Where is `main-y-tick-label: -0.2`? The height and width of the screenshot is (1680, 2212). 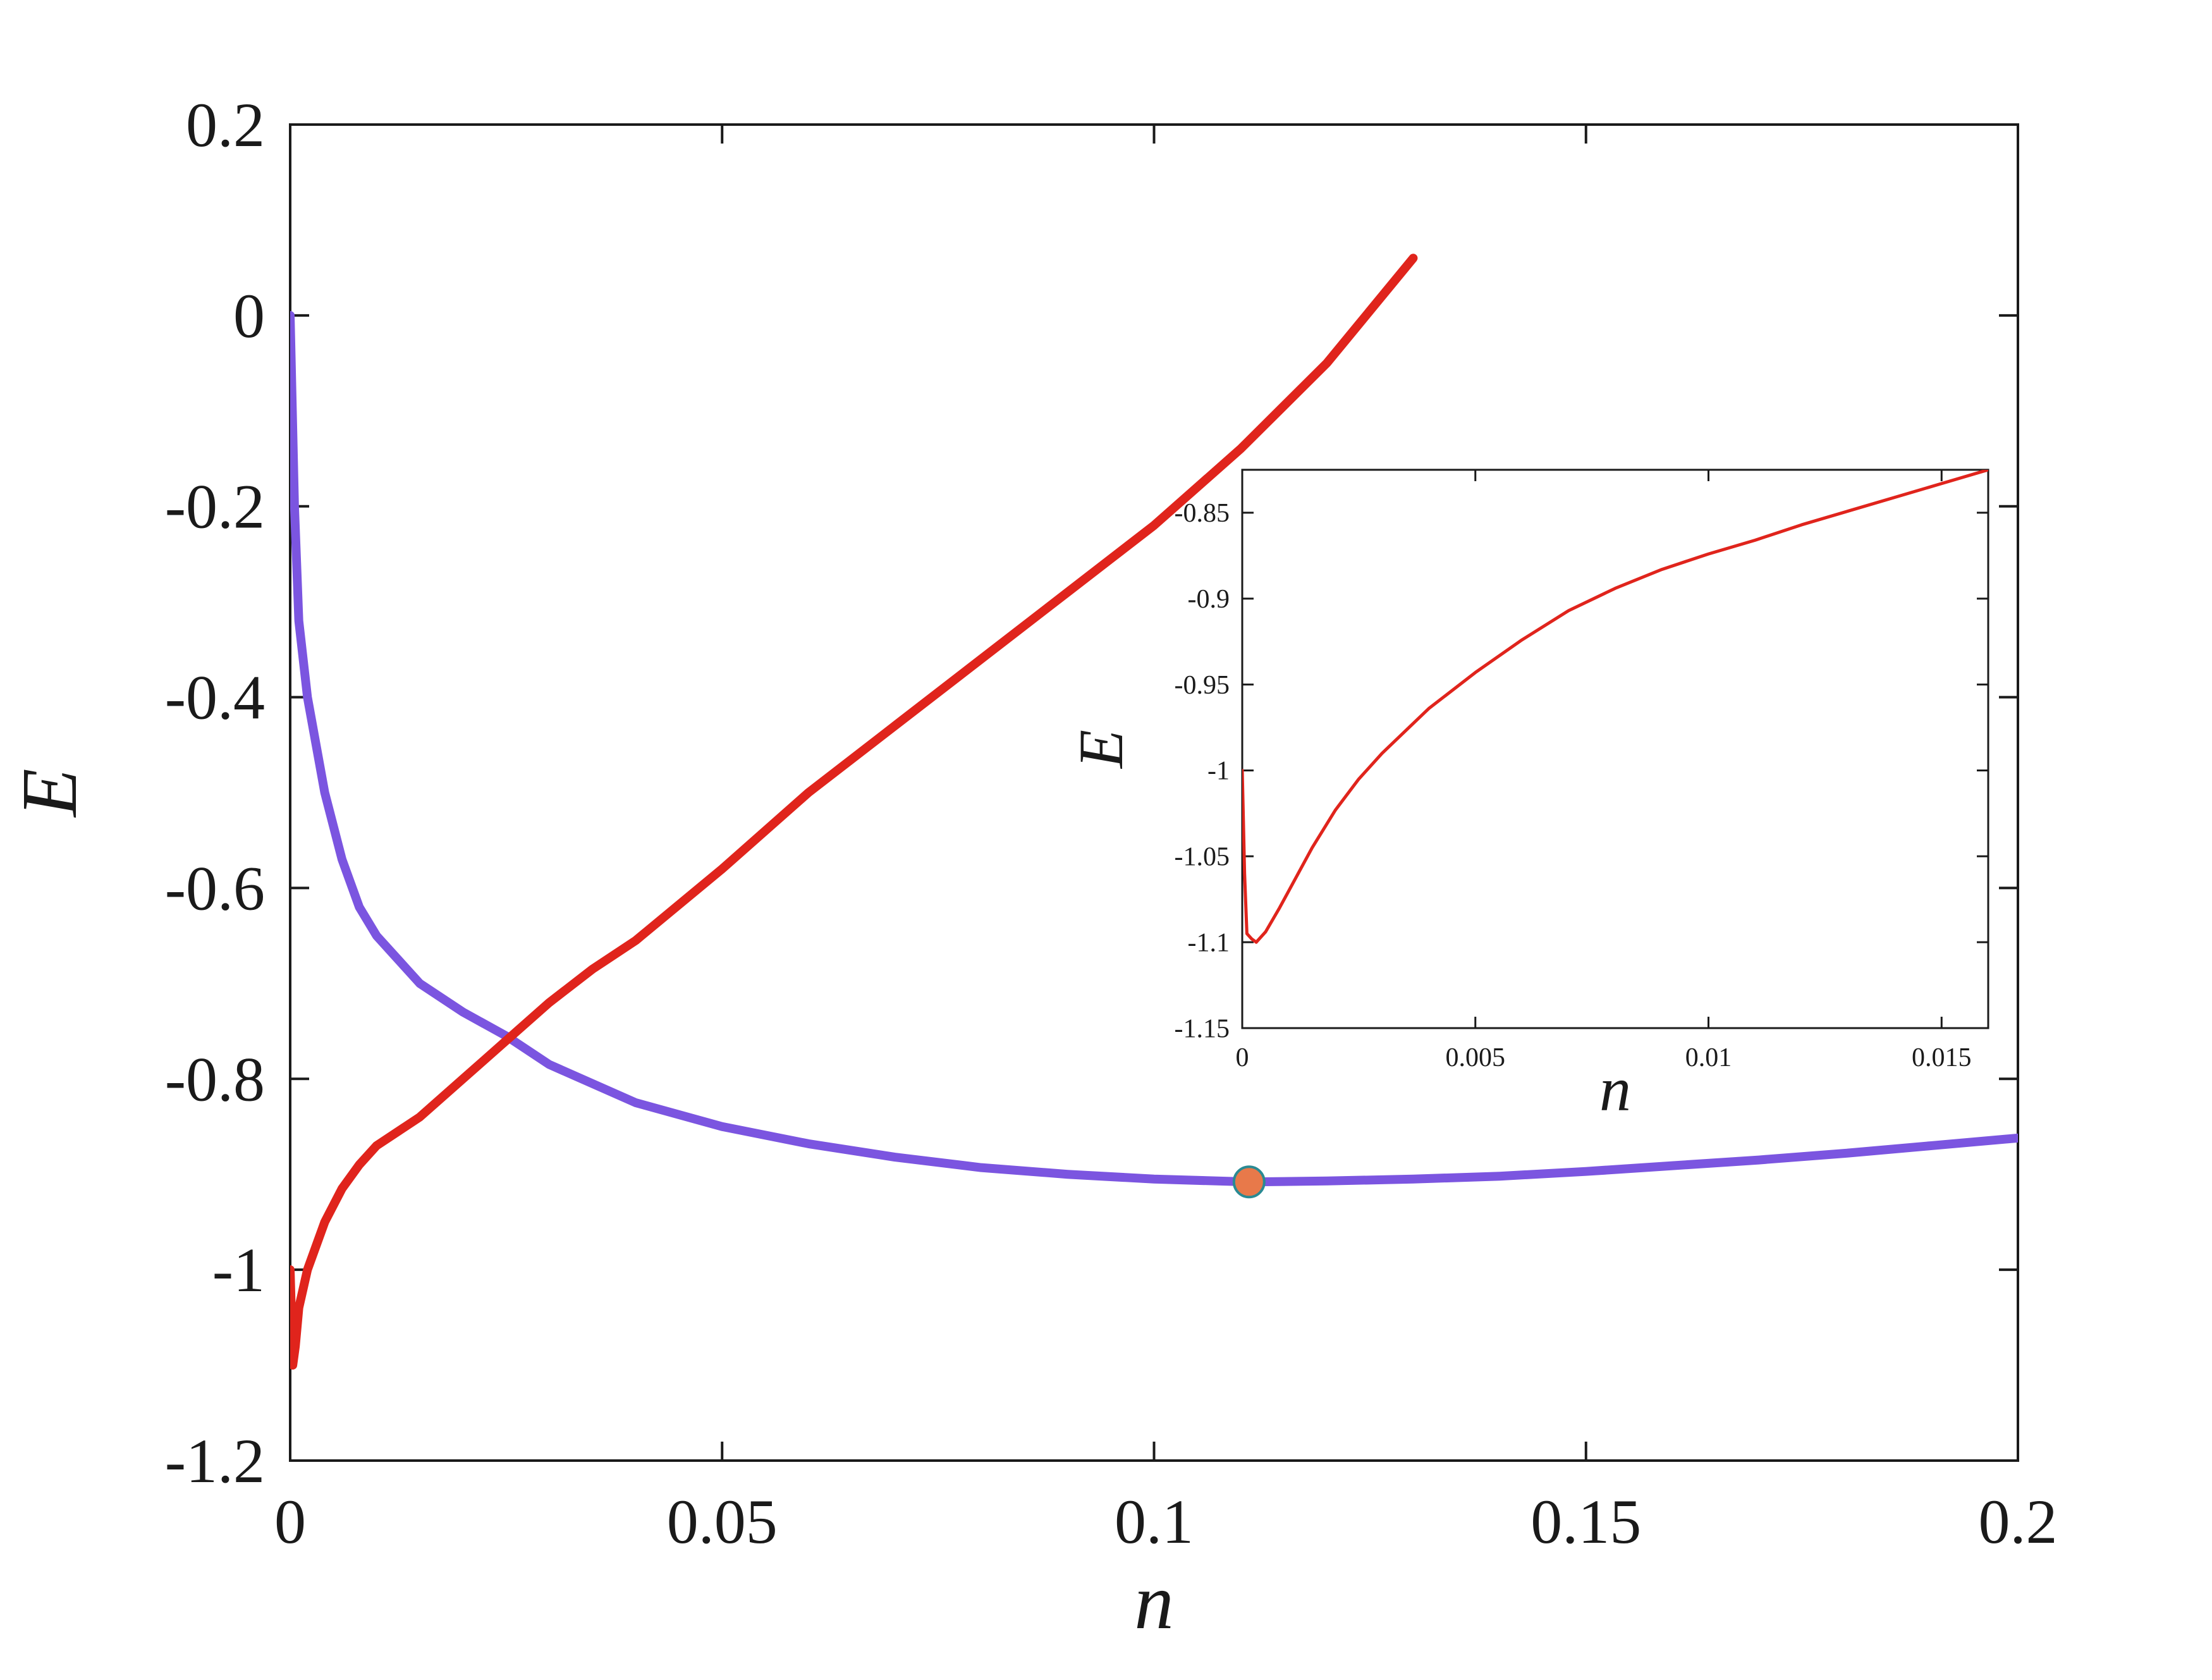 main-y-tick-label: -0.2 is located at coordinates (215, 507).